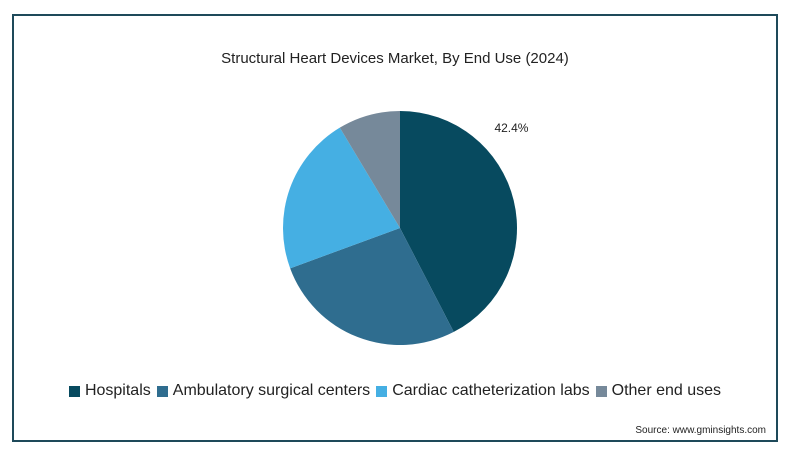  I want to click on legend-item-cardiac-catheterization-labs: Cardiac catheterization labs, so click(483, 391).